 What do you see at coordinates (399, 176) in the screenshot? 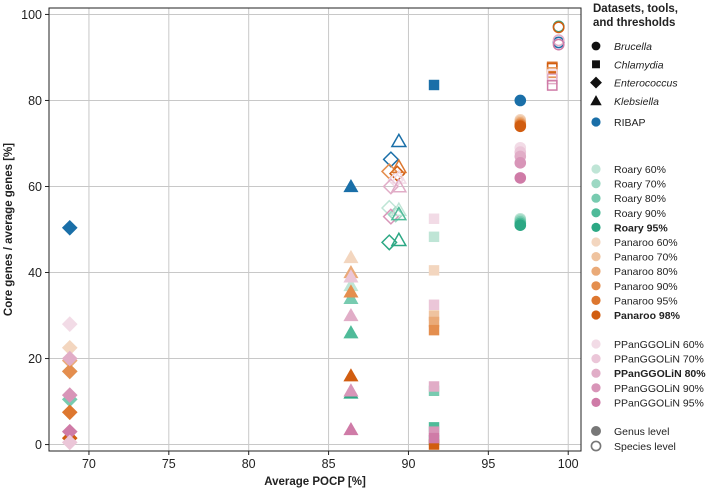
I see `data-point-klebsiella-species-ppanggolin-60pct` at bounding box center [399, 176].